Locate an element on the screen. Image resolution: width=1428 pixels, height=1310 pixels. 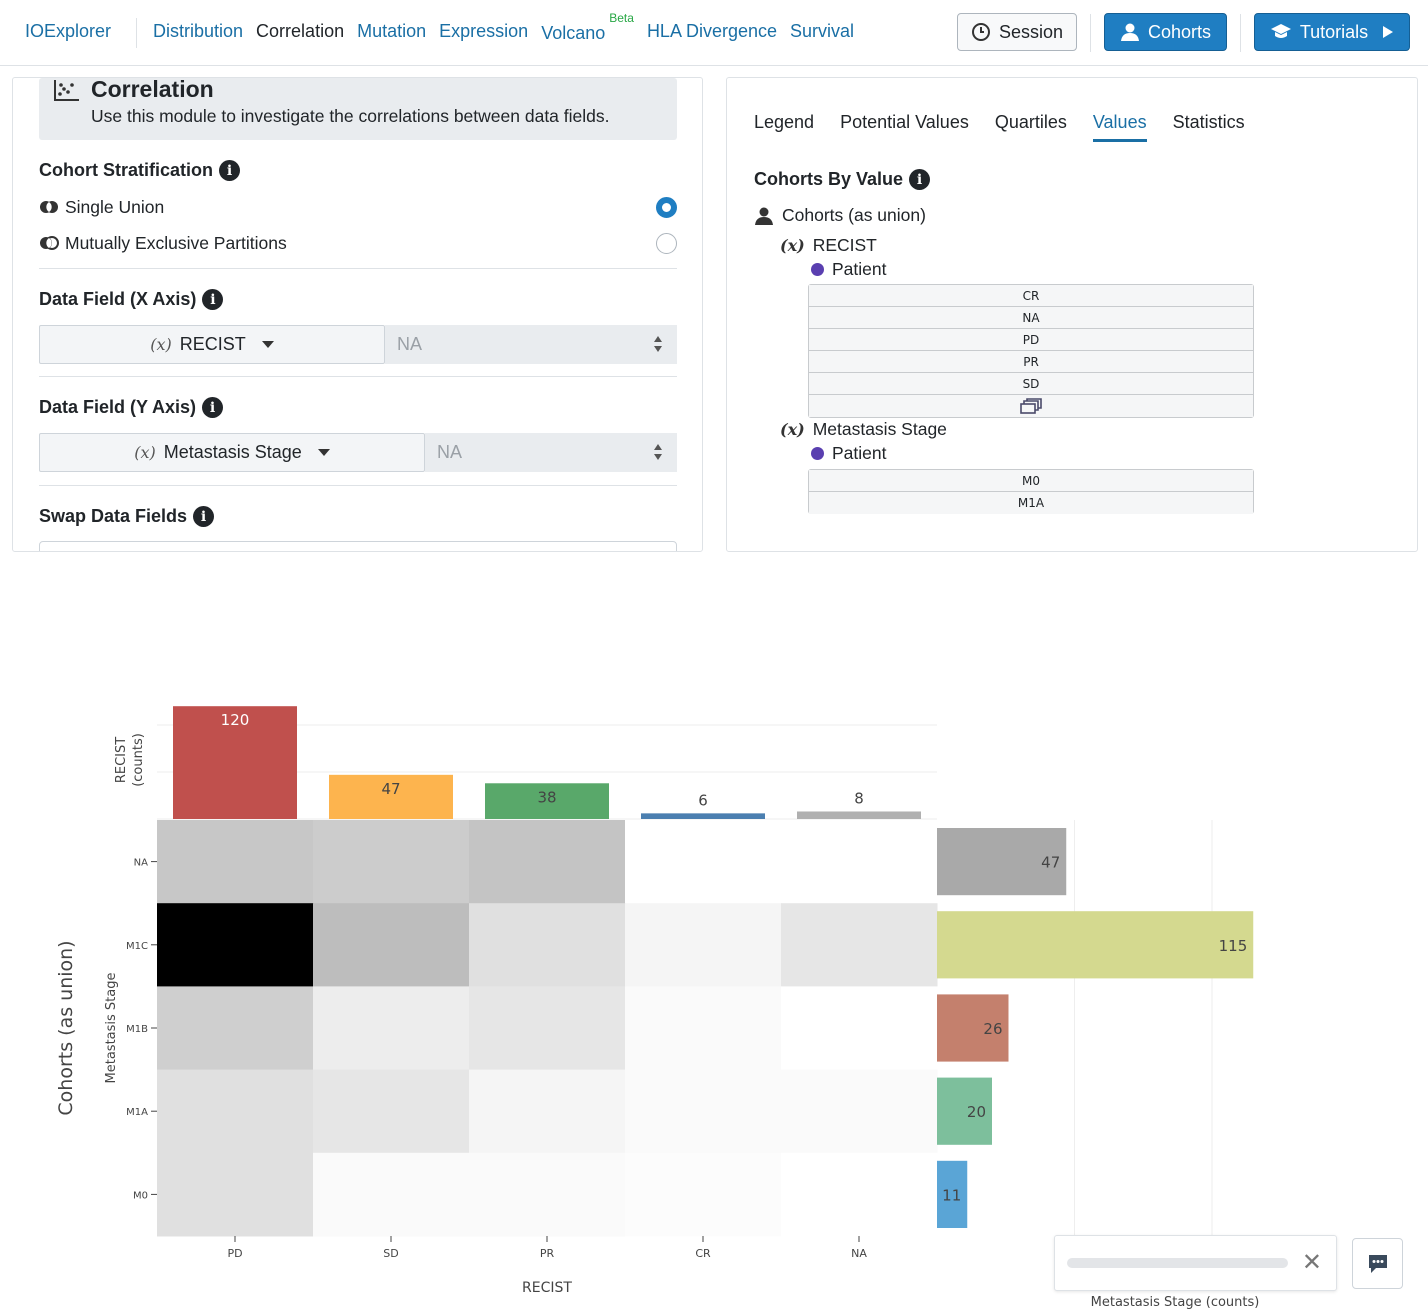
swap-fields-label: Swap Data Fields i is located at coordinates (127, 516).